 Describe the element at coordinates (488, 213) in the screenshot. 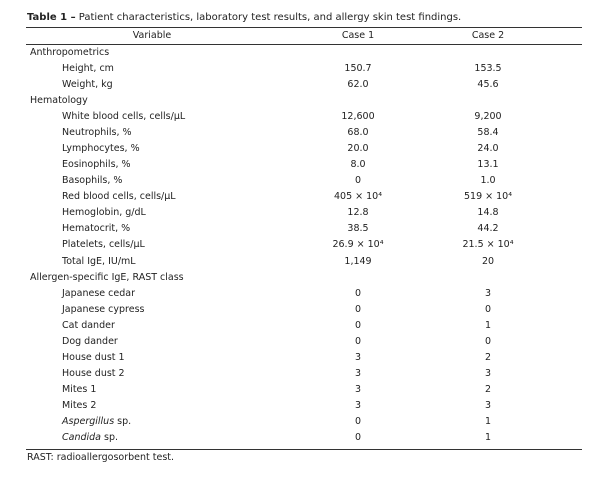

I see `cell: 14.8` at that location.